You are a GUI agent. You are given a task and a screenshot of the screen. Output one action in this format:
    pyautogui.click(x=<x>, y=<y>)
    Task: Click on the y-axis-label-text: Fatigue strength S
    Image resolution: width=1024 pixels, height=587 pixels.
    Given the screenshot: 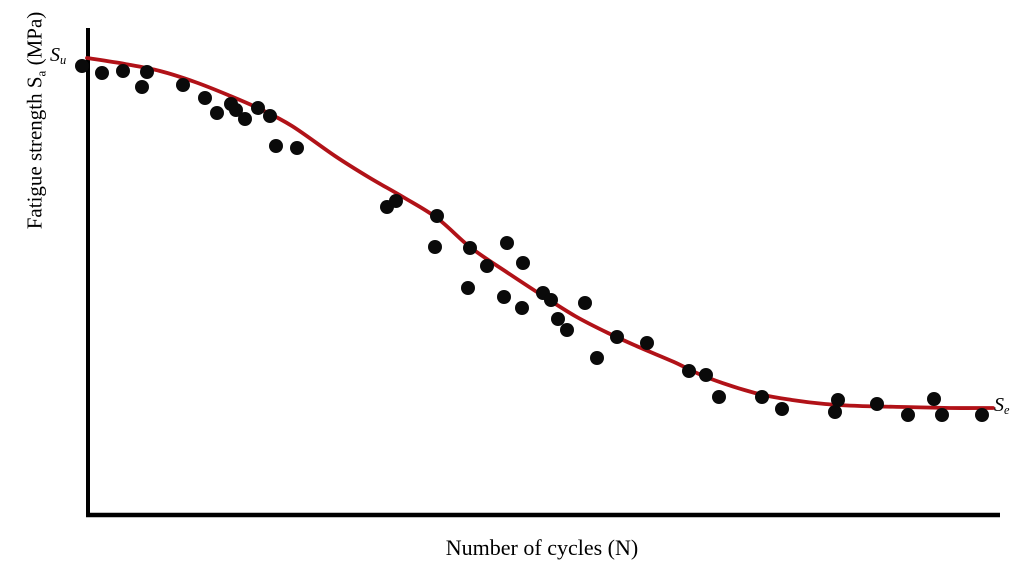 What is the action you would take?
    pyautogui.click(x=34, y=153)
    